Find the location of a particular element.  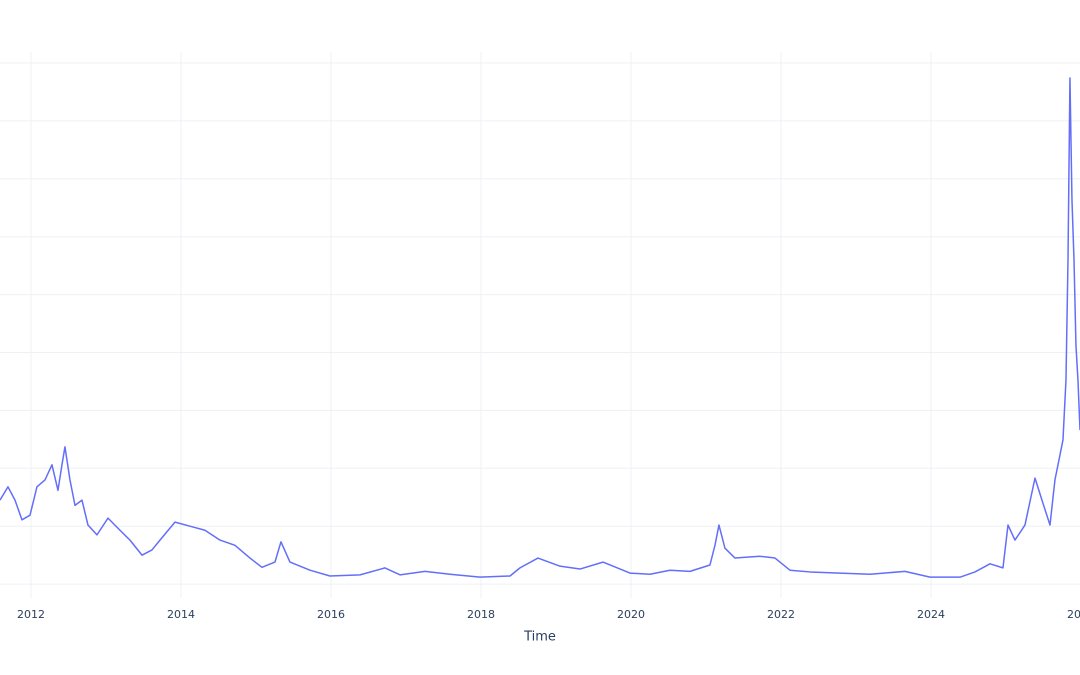

x-tick-label: 2014 is located at coordinates (181, 614).